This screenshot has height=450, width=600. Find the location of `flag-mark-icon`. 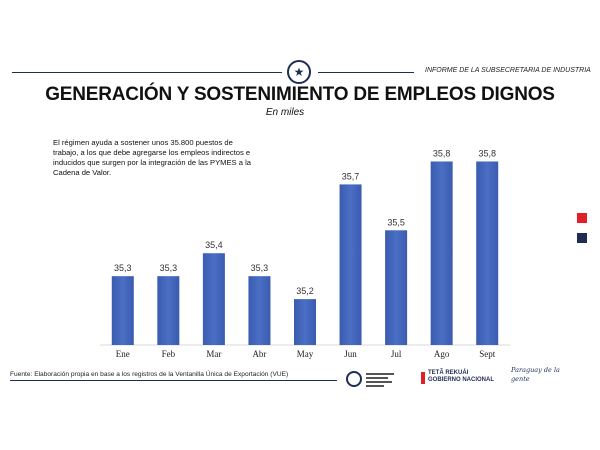

flag-mark-icon is located at coordinates (423, 378).